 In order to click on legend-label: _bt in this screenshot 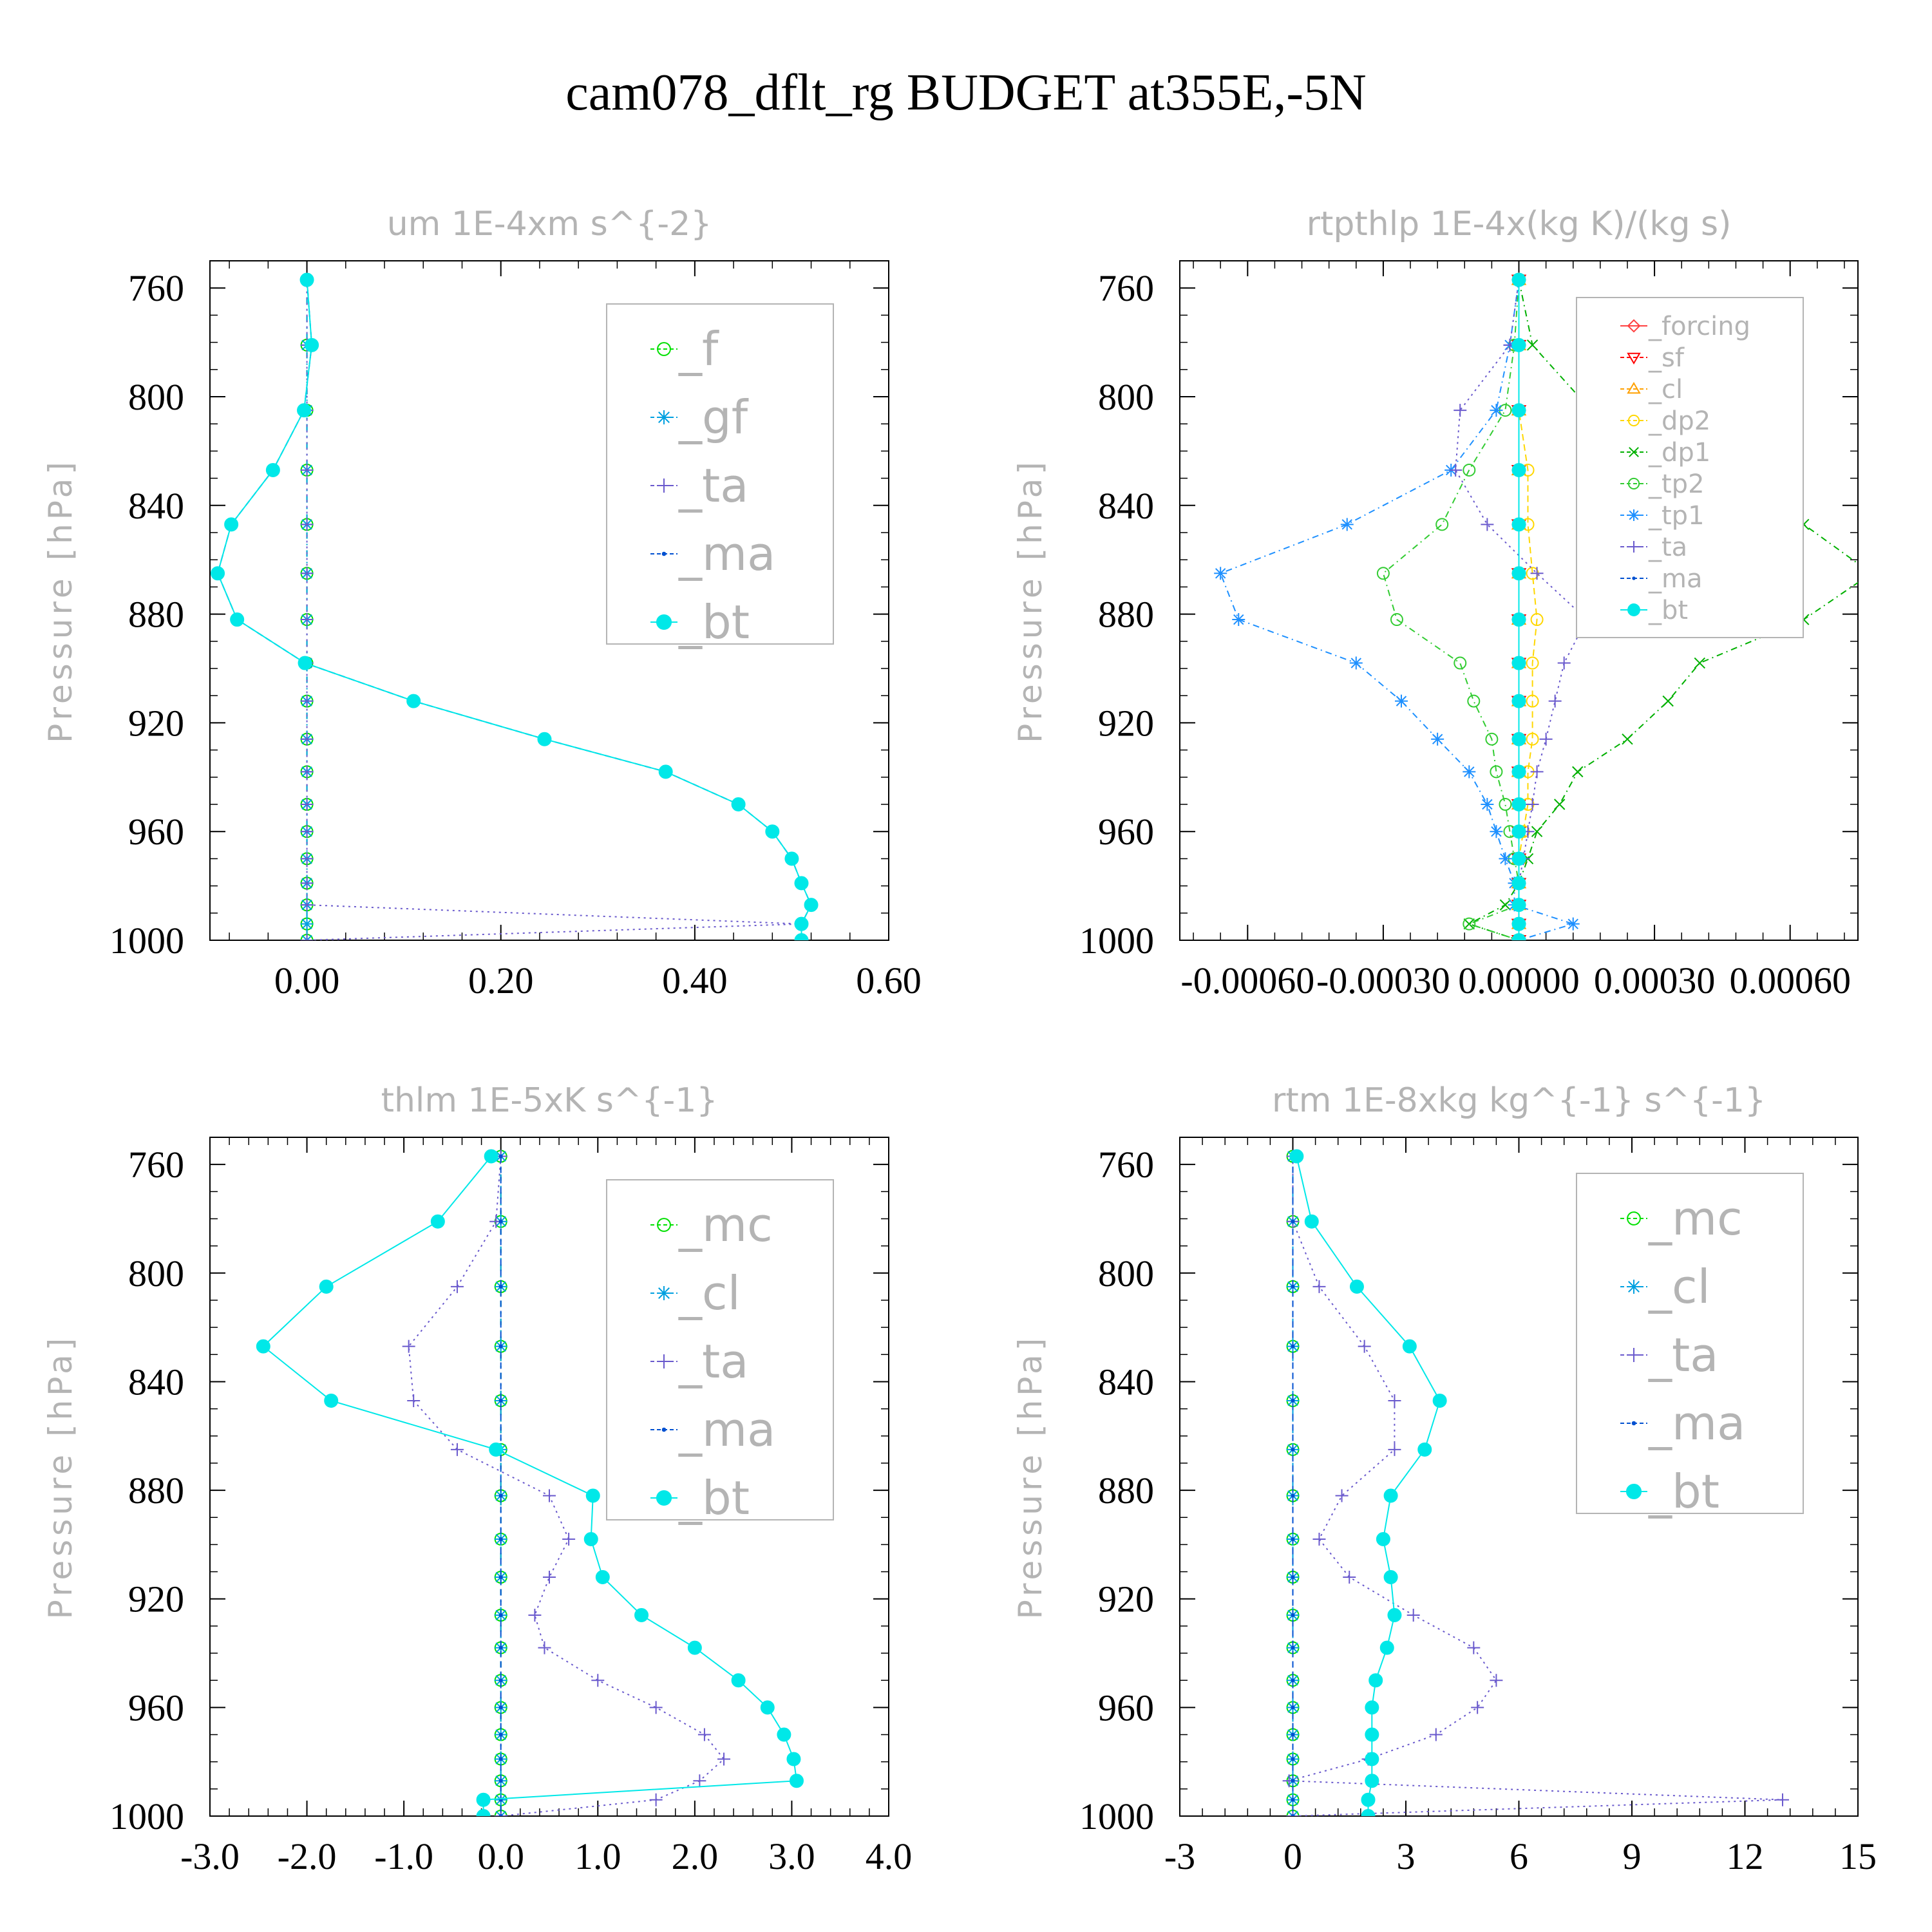, I will do `click(714, 622)`.